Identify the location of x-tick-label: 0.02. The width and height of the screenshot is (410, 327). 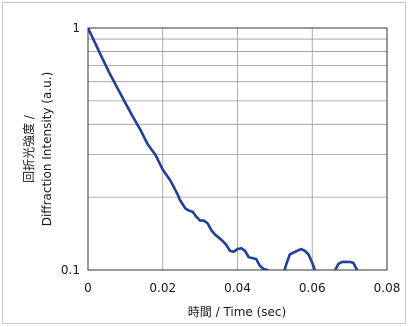
(162, 288).